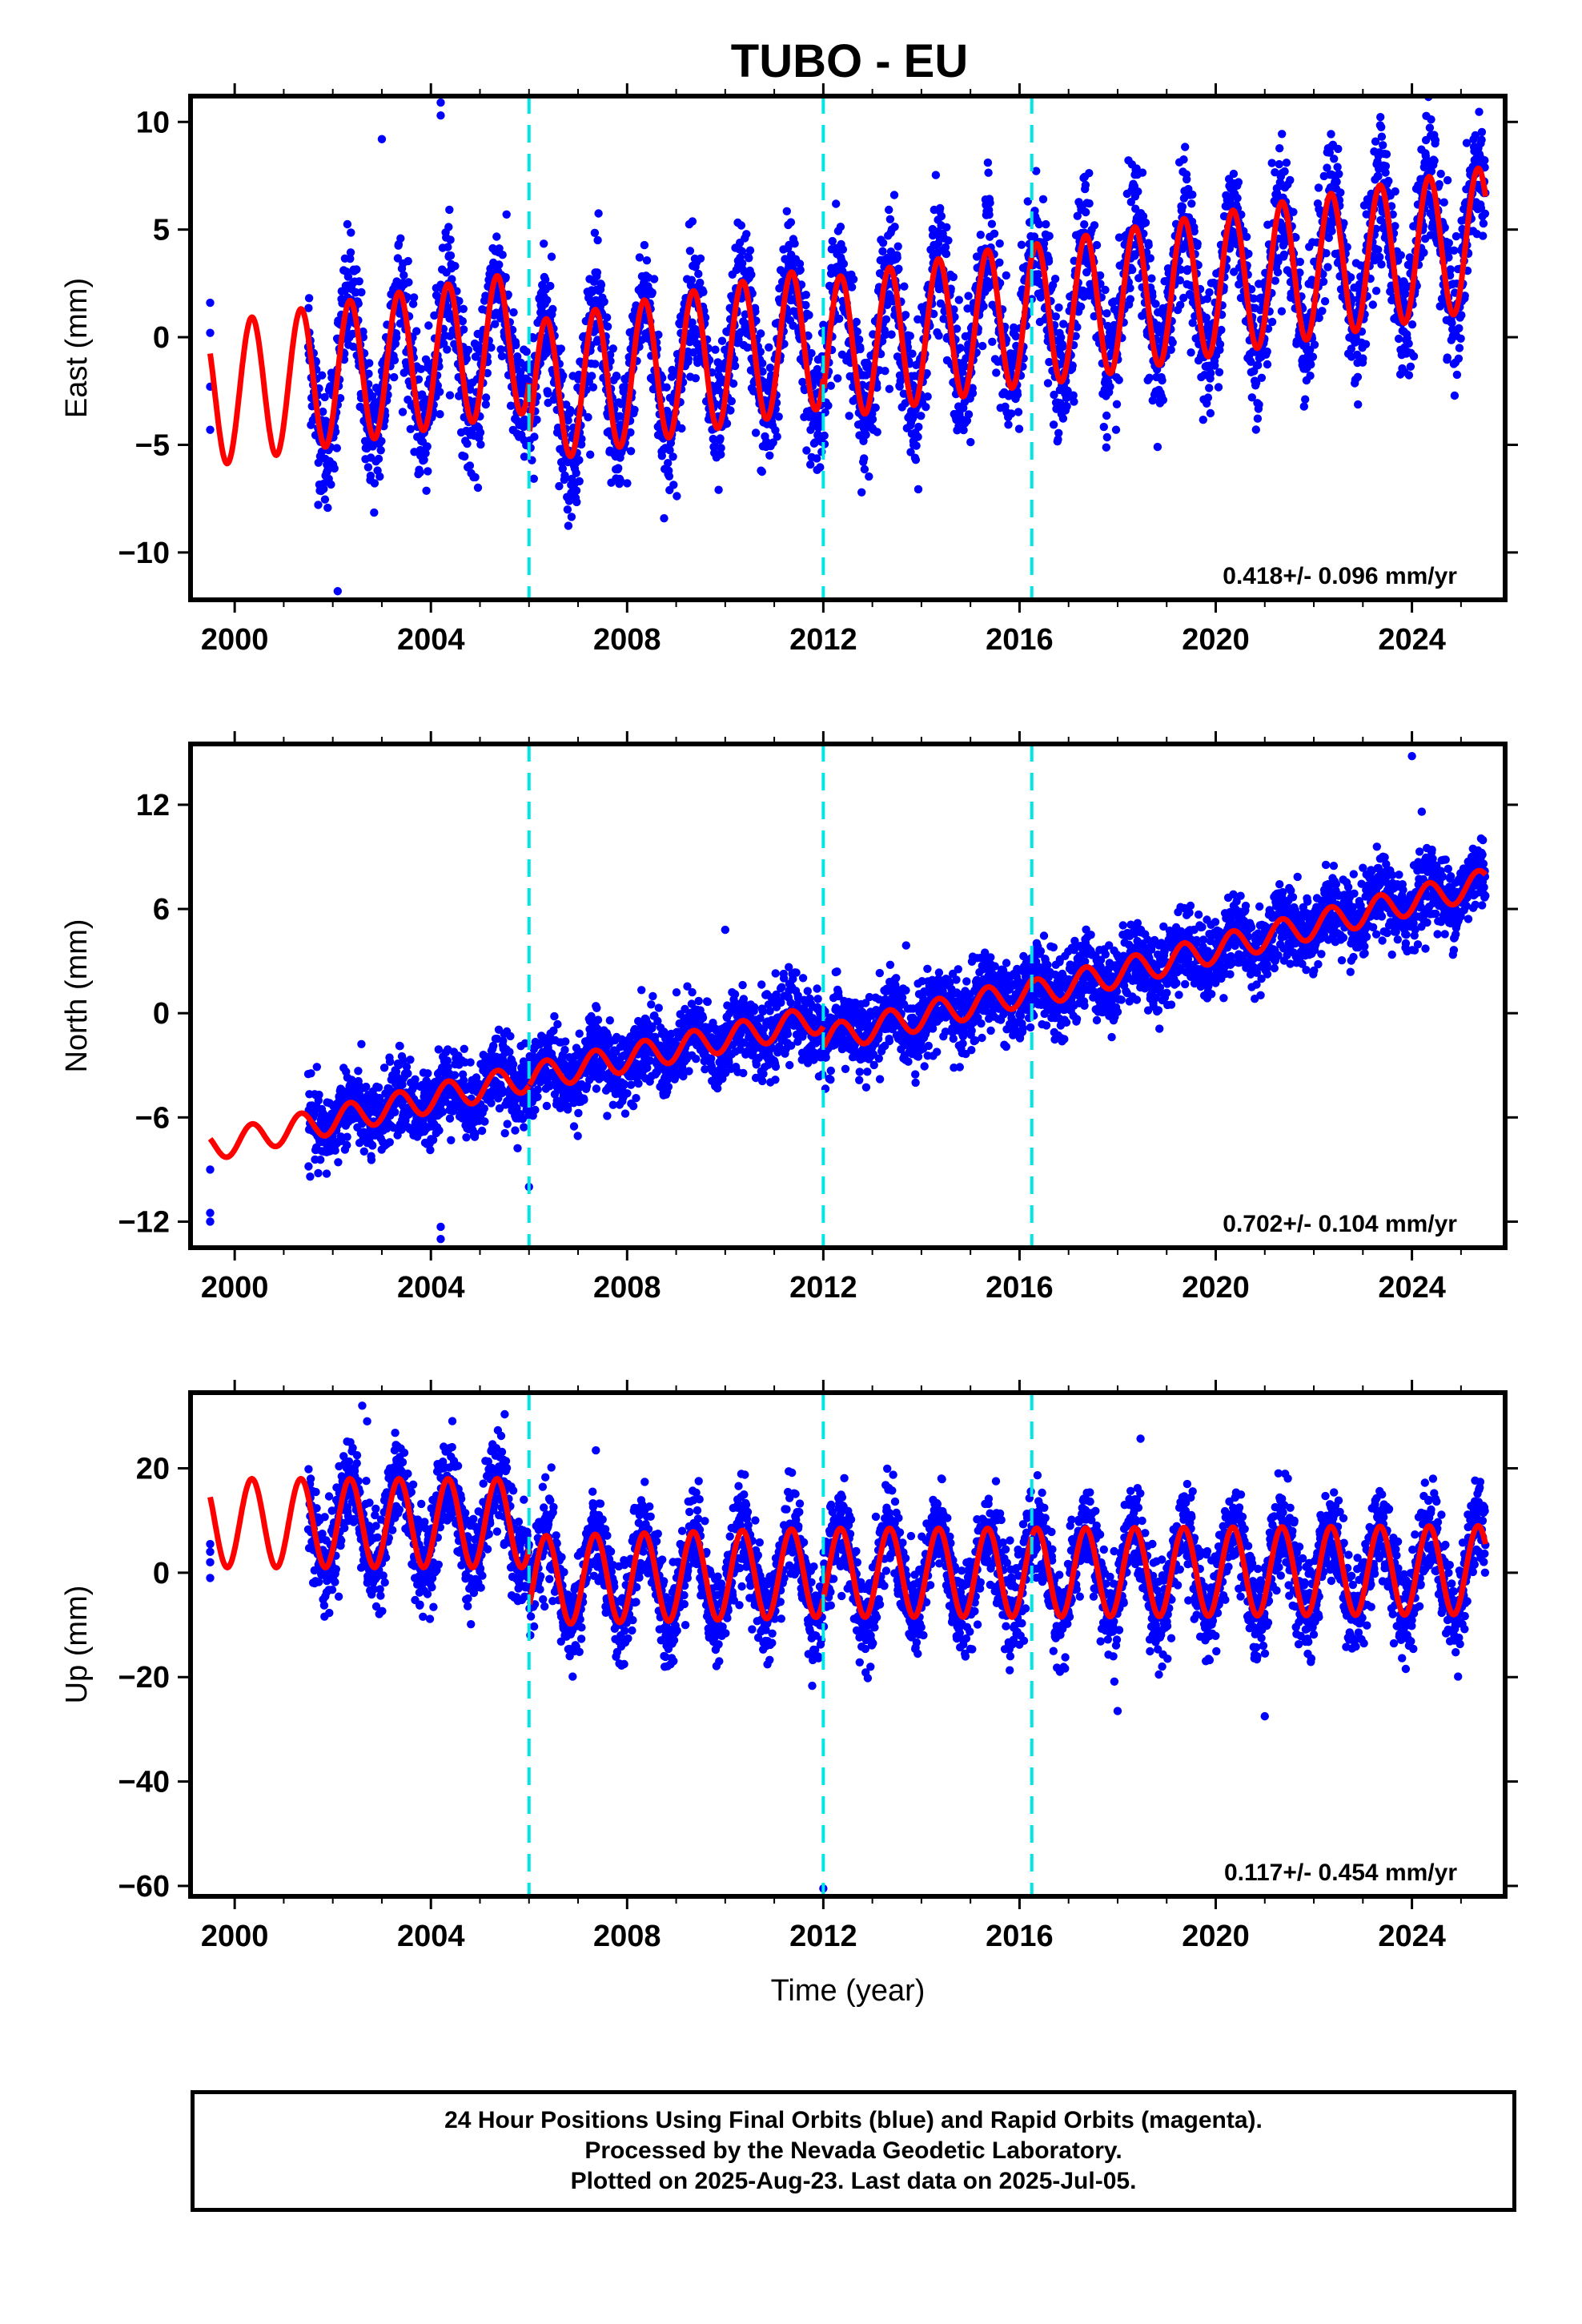 Image resolution: width=1582 pixels, height=2324 pixels. Describe the element at coordinates (1340, 576) in the screenshot. I see `velocity-label: 0.418+/- 0.096 mm/yr` at that location.